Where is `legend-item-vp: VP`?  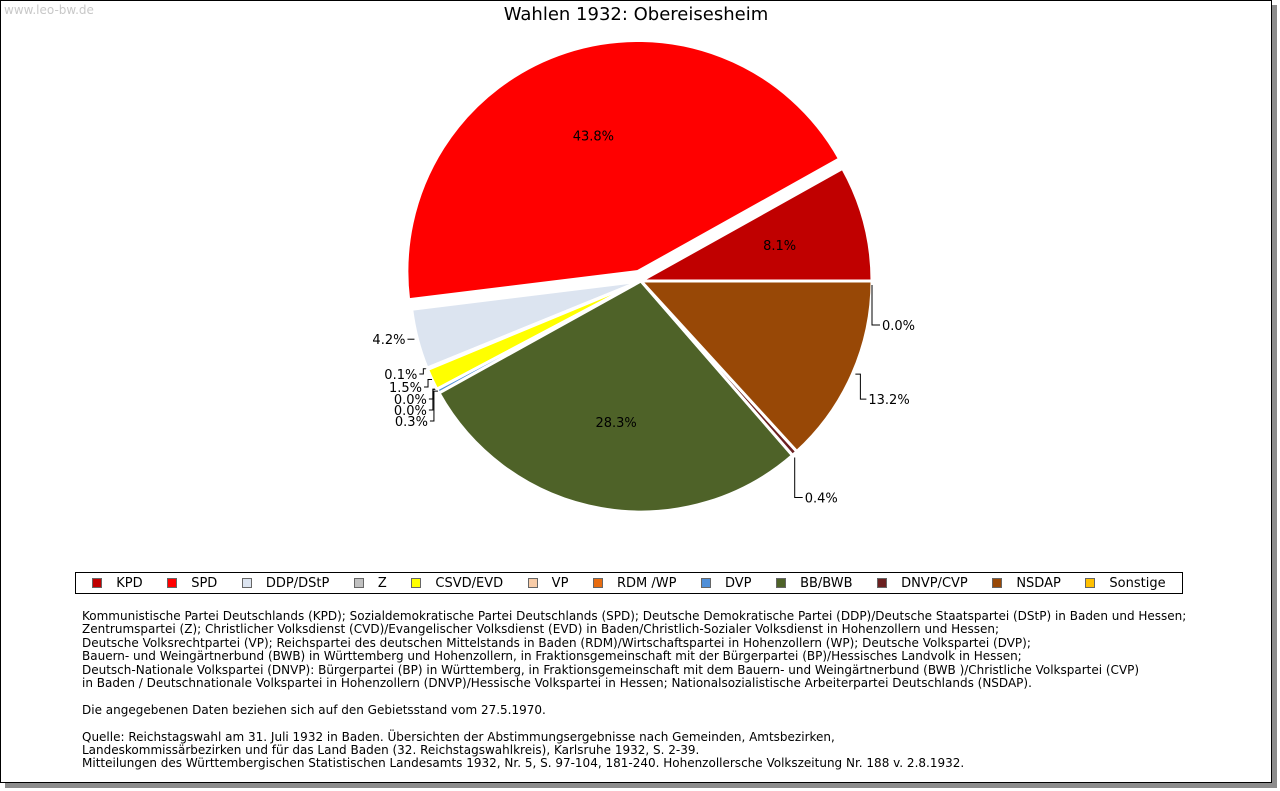 legend-item-vp: VP is located at coordinates (548, 583).